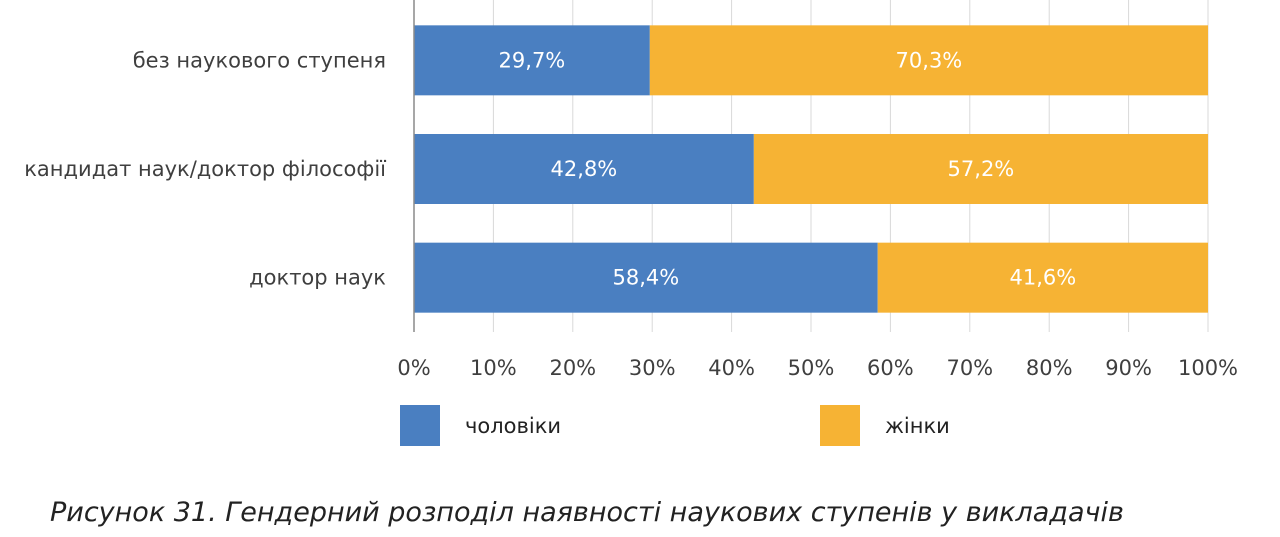 Image resolution: width=1280 pixels, height=537 pixels. I want to click on legend-label: чоловіки, so click(513, 426).